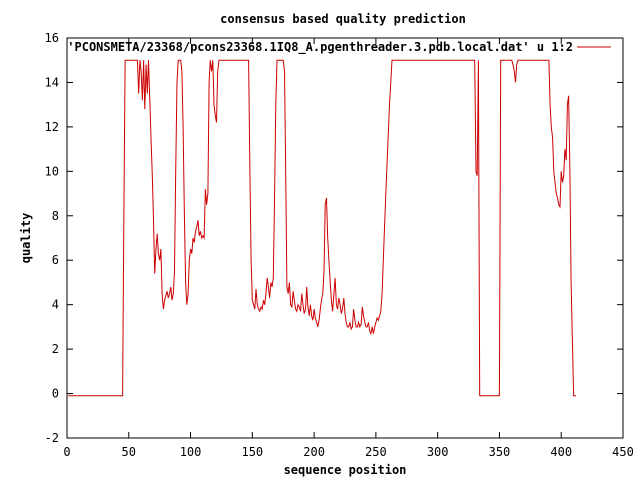  I want to click on x-tick-label: 100, so click(191, 452).